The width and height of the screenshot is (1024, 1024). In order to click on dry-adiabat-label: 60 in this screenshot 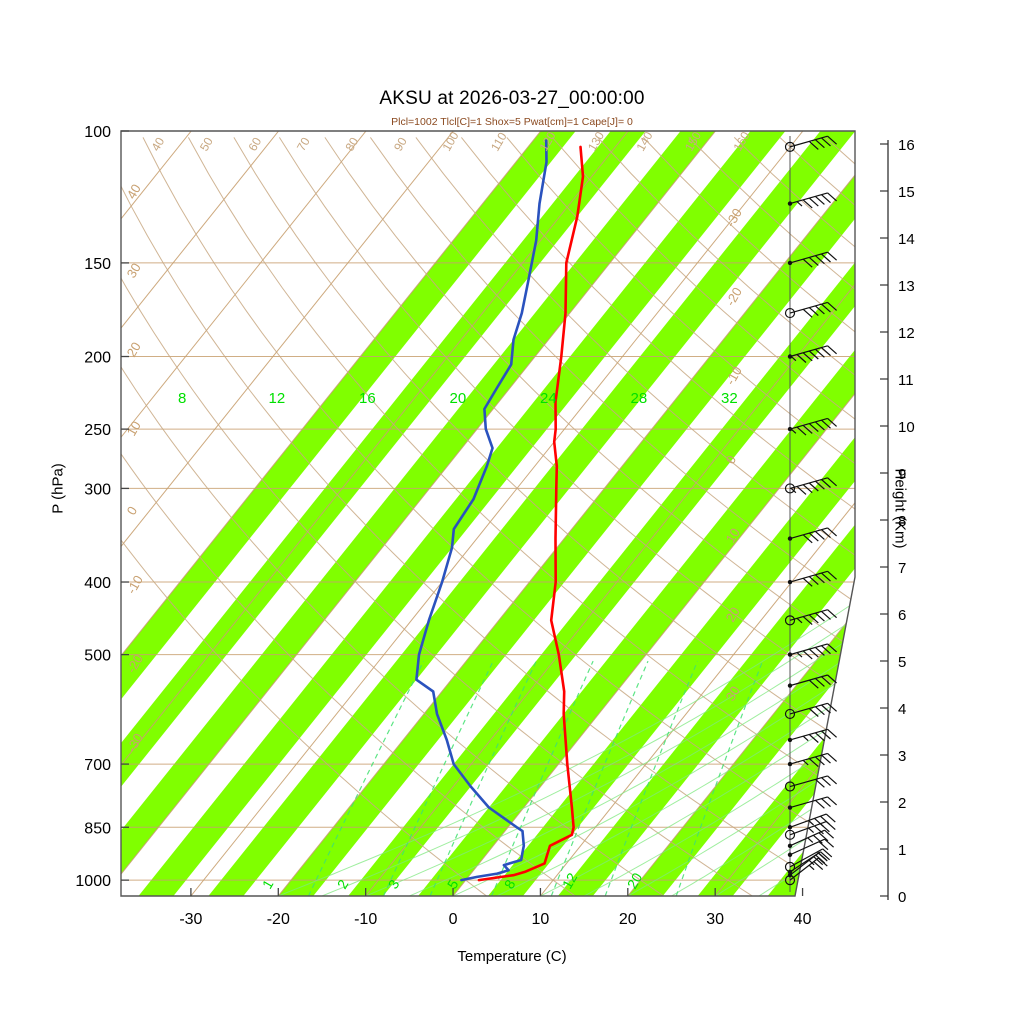, I will do `click(254, 144)`.